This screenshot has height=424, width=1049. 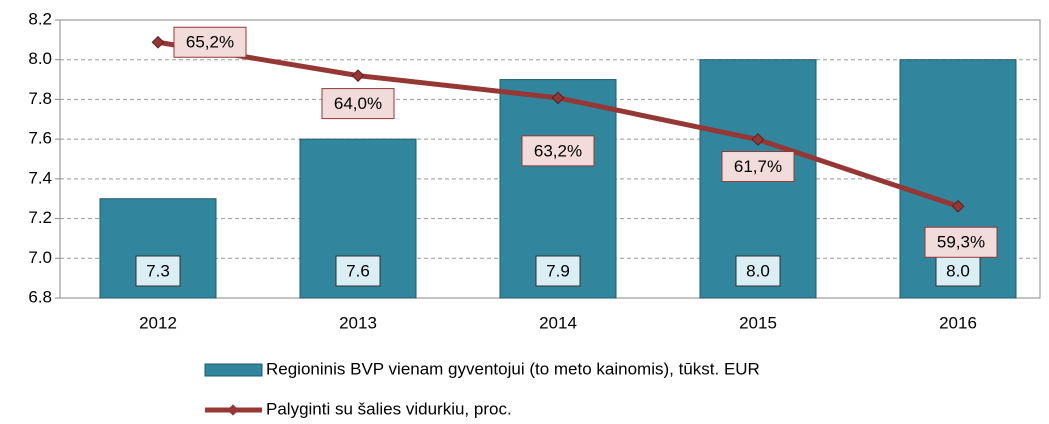 What do you see at coordinates (958, 322) in the screenshot?
I see `x-tick-label: 2016` at bounding box center [958, 322].